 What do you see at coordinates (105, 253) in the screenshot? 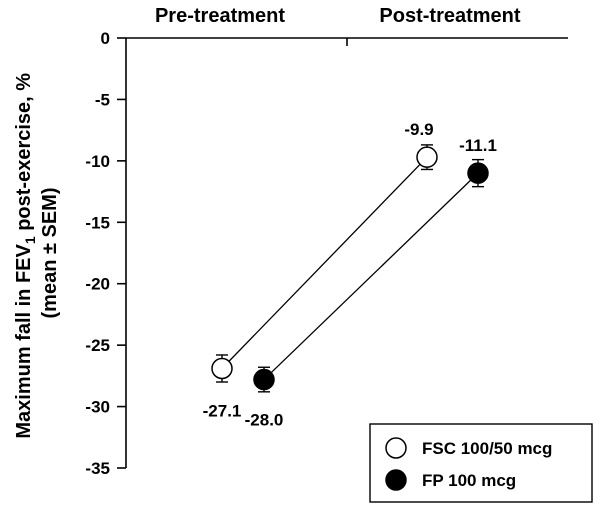
I see `y-ticks: 0 -5 -10 -15 -20 -25 -30 -35` at bounding box center [105, 253].